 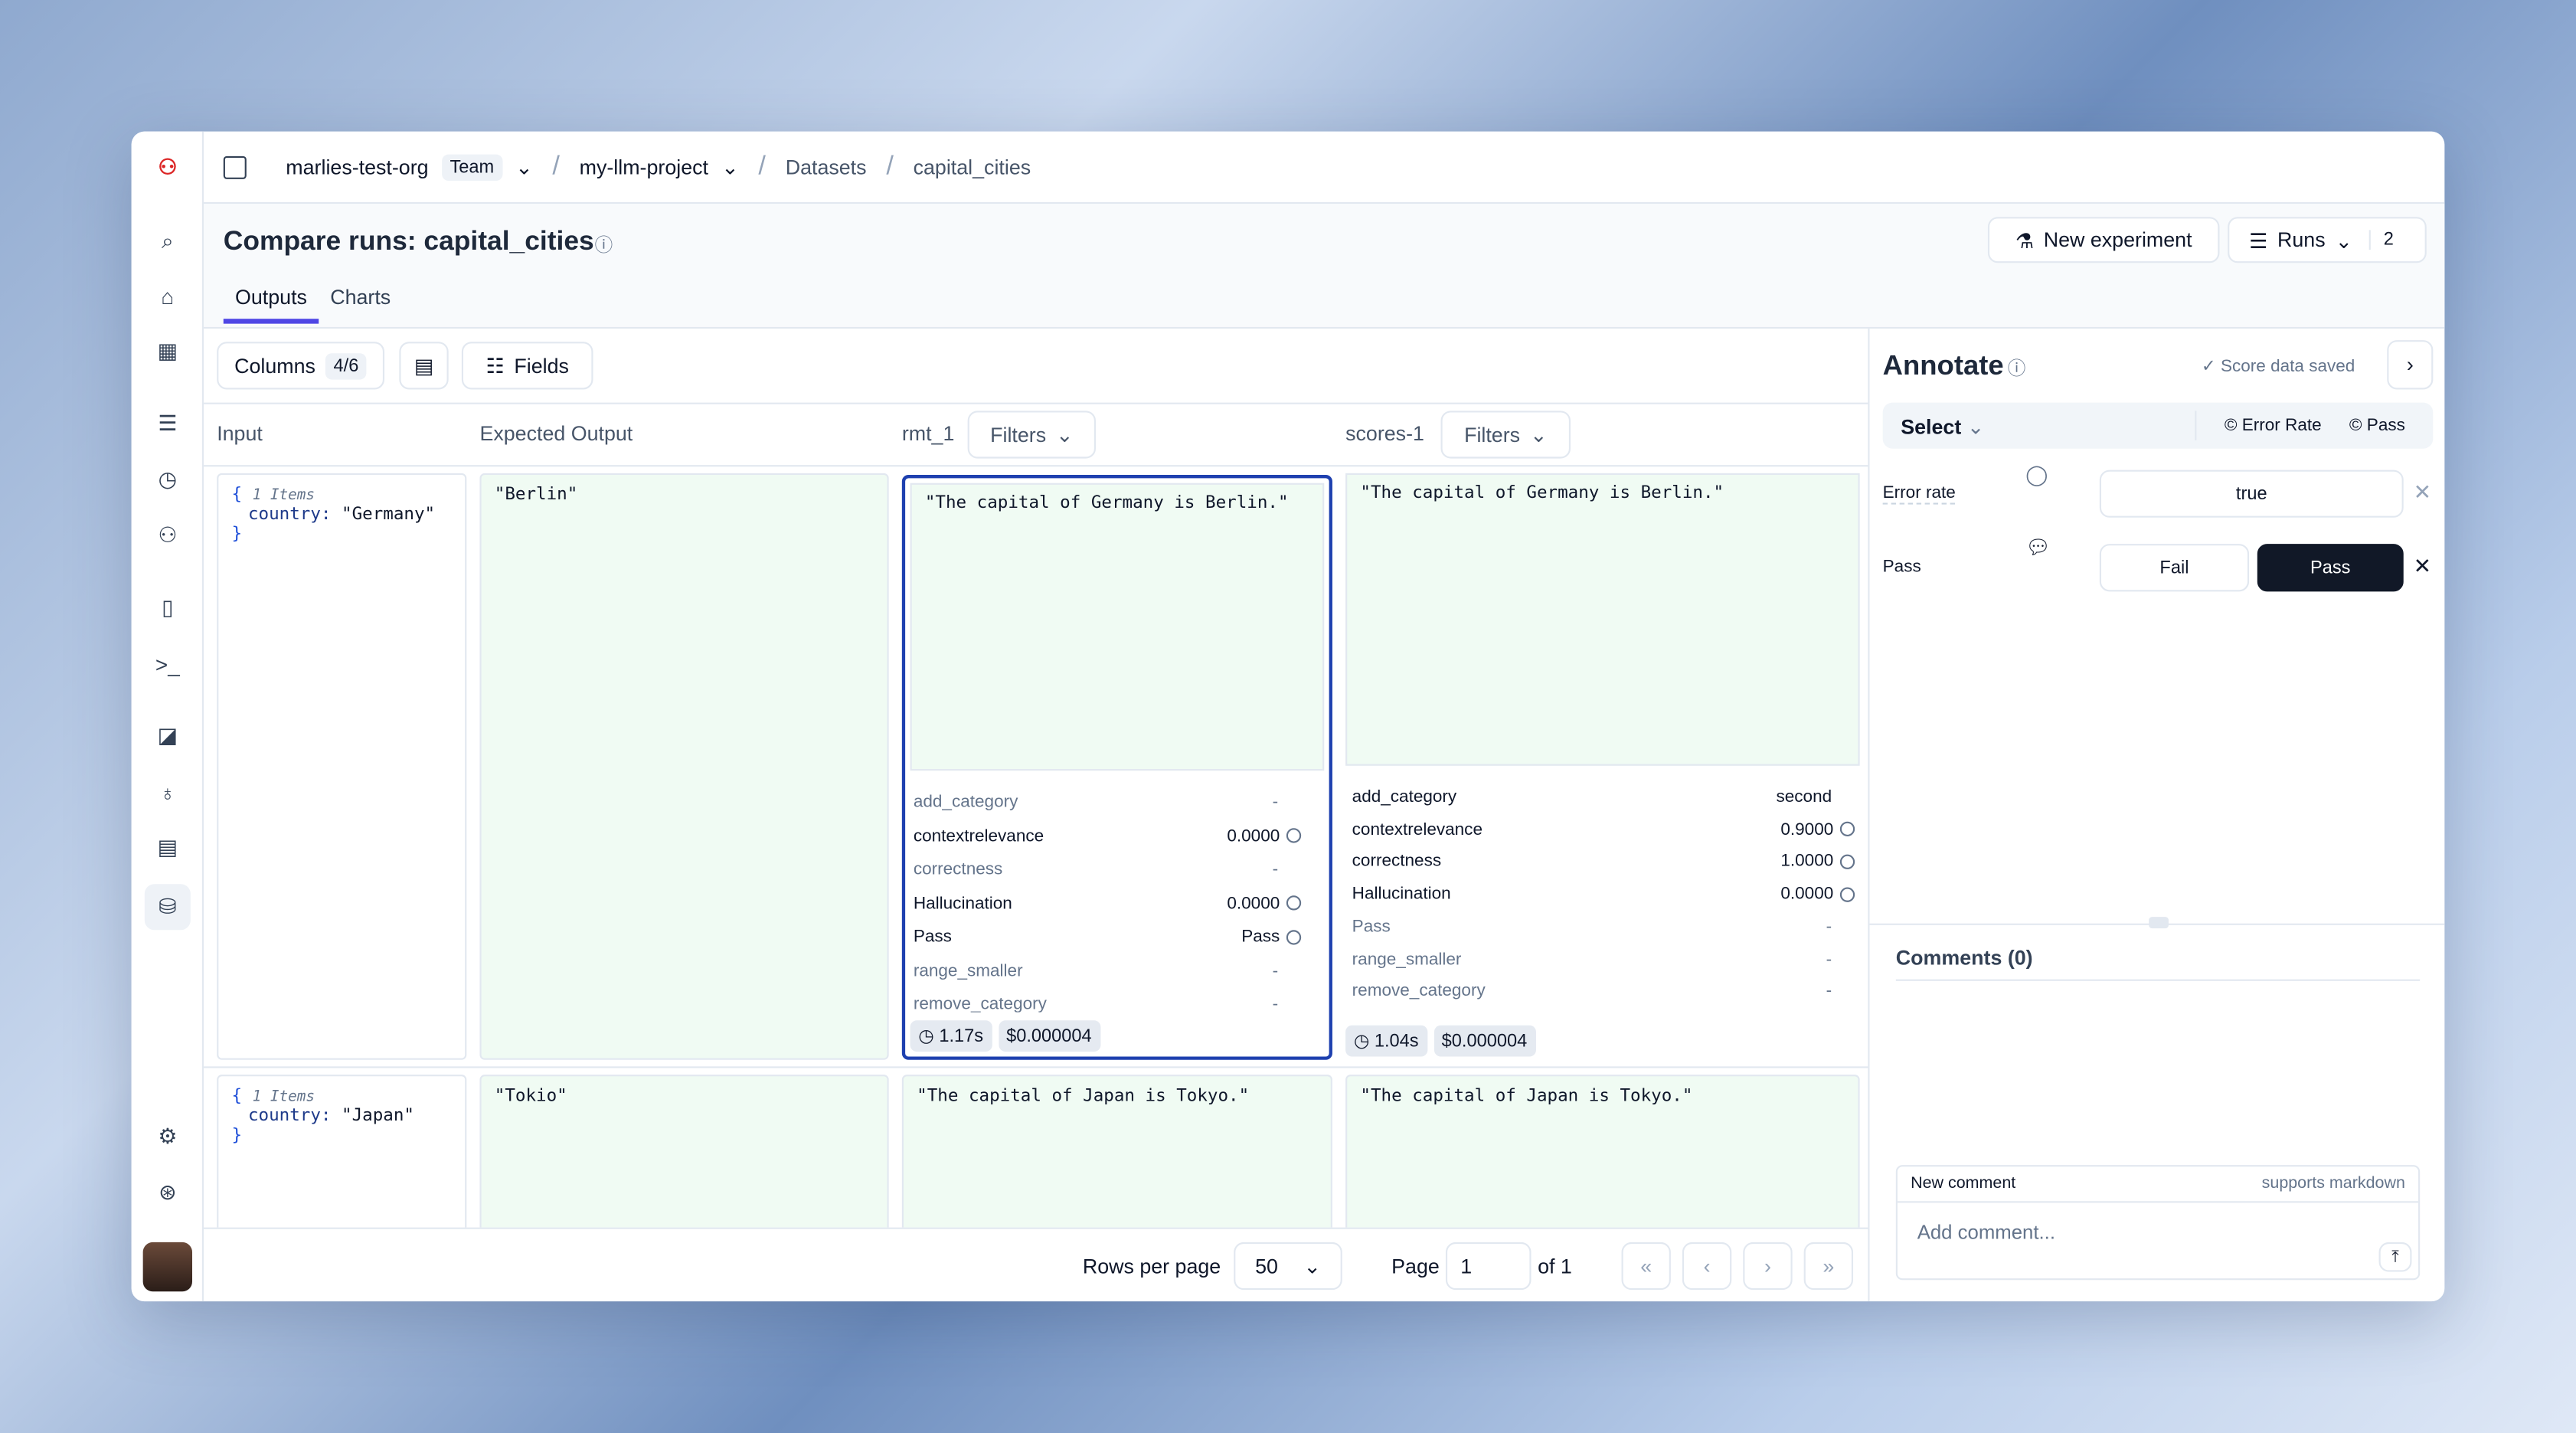 I want to click on page-input: 1, so click(x=1488, y=1266).